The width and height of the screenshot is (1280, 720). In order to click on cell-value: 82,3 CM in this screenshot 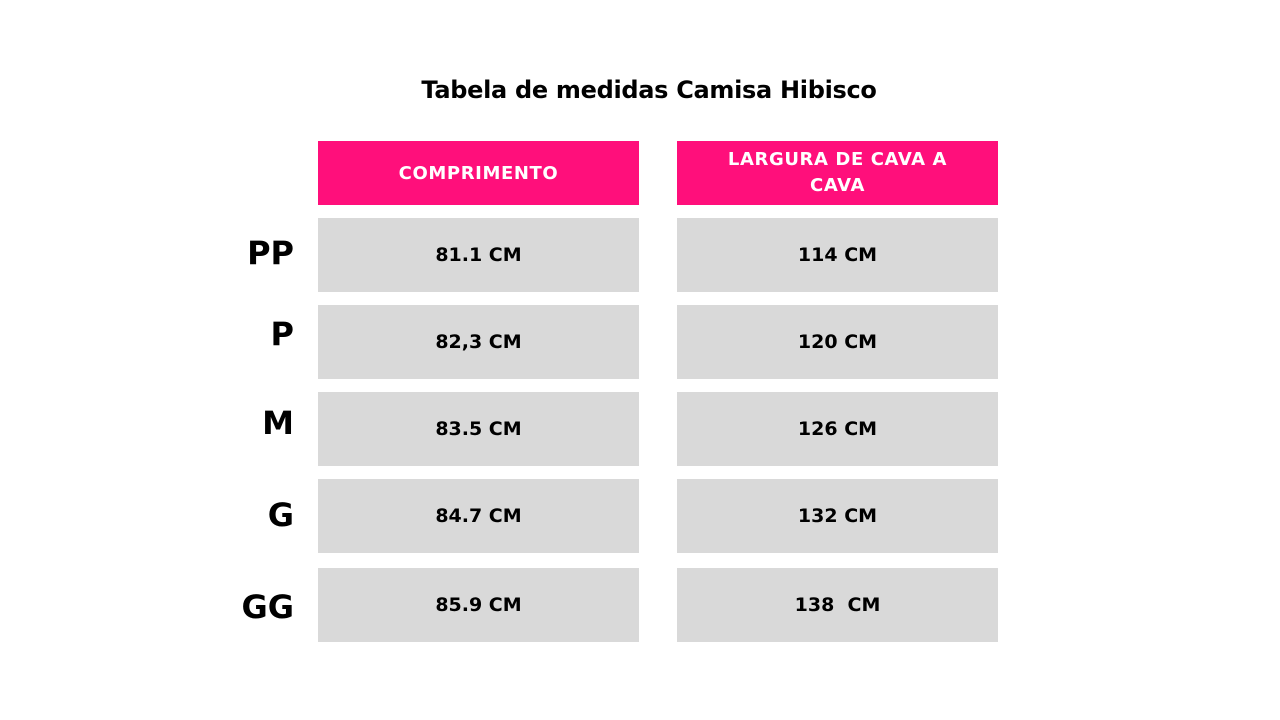, I will do `click(478, 342)`.